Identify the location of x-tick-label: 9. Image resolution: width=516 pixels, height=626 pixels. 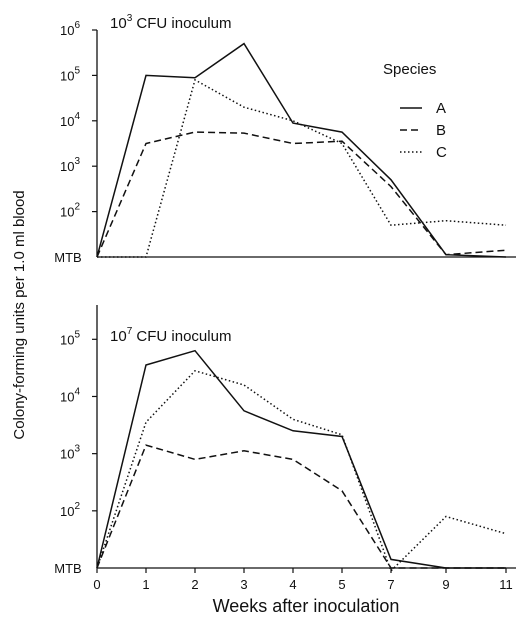
(445, 584).